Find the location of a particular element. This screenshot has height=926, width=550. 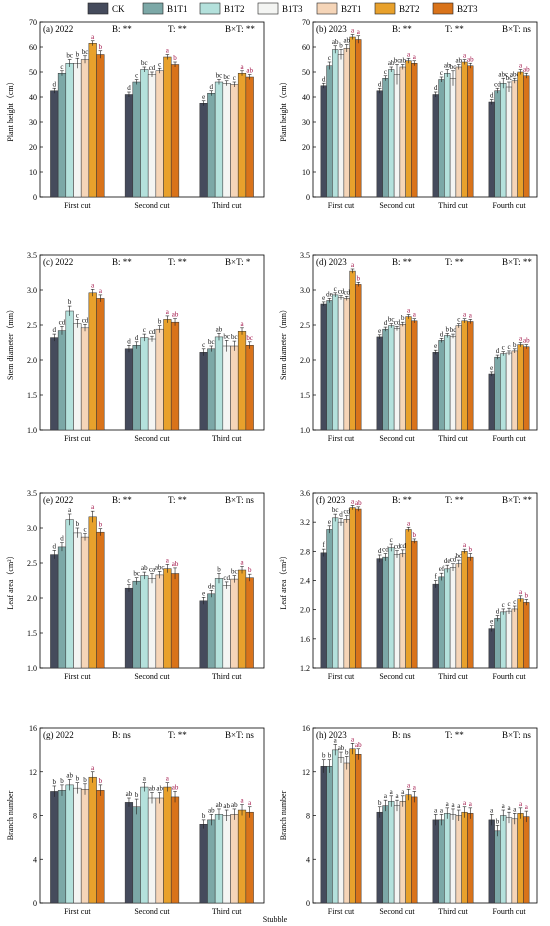

stat-label: T: ** is located at coordinates (454, 500).